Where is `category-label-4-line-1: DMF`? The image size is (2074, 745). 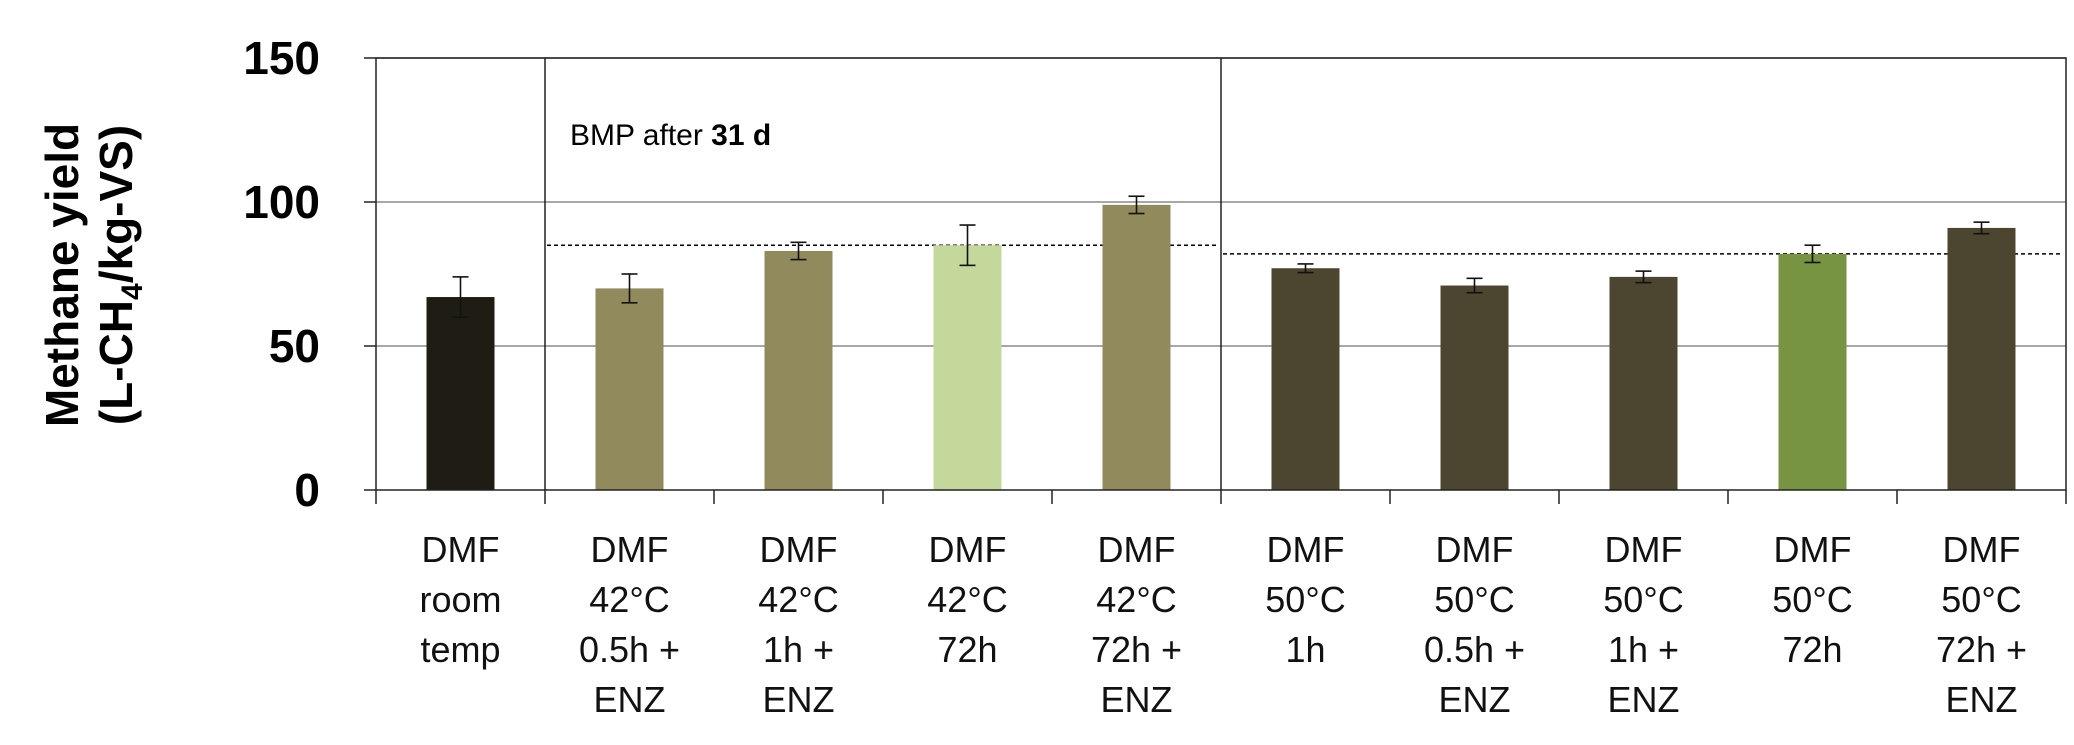 category-label-4-line-1: DMF is located at coordinates (968, 549).